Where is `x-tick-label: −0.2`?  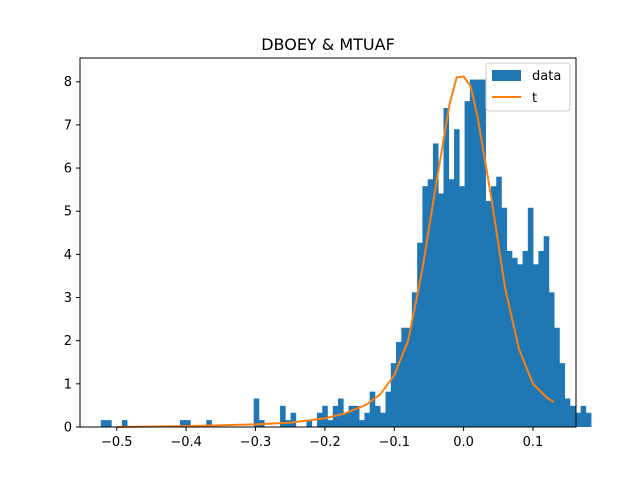
x-tick-label: −0.2 is located at coordinates (325, 442).